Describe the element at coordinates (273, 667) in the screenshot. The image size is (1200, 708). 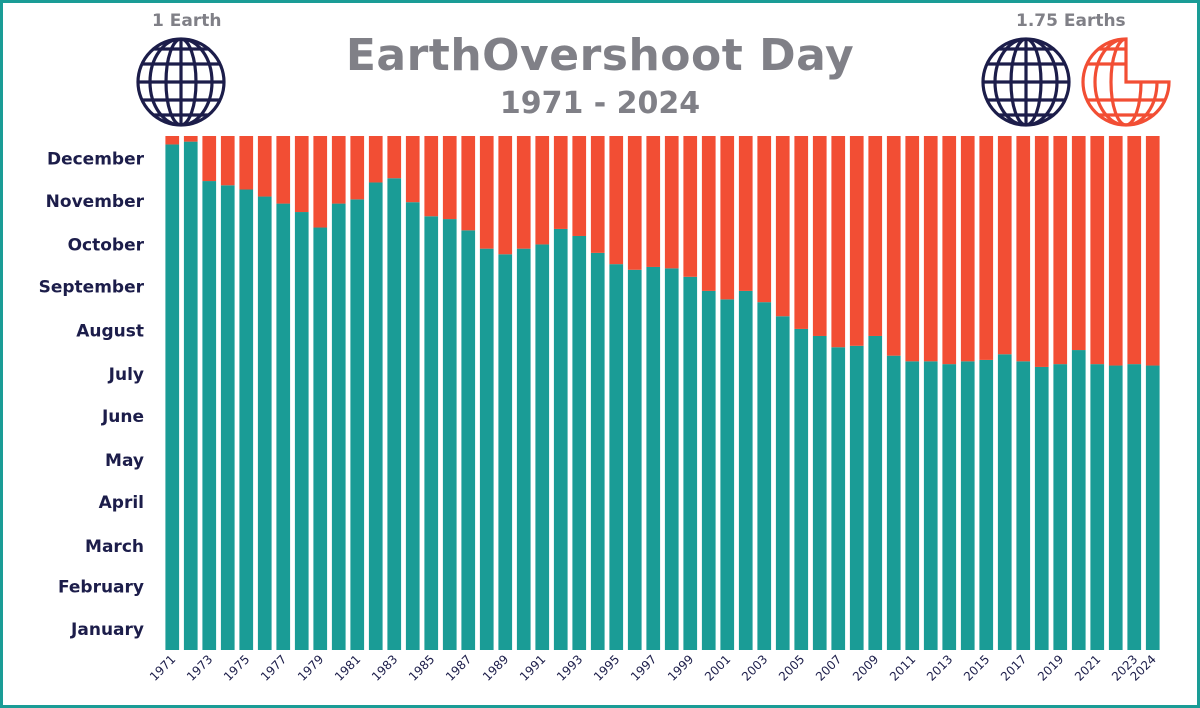
I see `year-label-1977: 1977` at that location.